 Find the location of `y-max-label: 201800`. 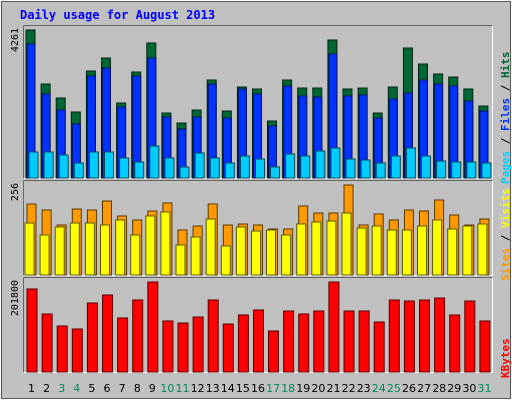

y-max-label: 201800 is located at coordinates (15, 298).